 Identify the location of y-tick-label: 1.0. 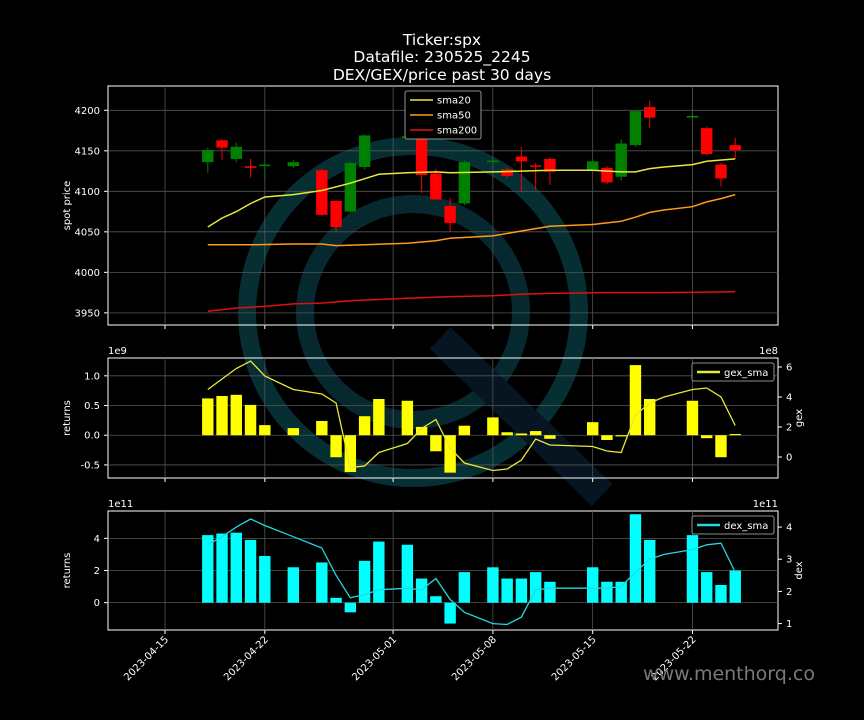
(92, 376).